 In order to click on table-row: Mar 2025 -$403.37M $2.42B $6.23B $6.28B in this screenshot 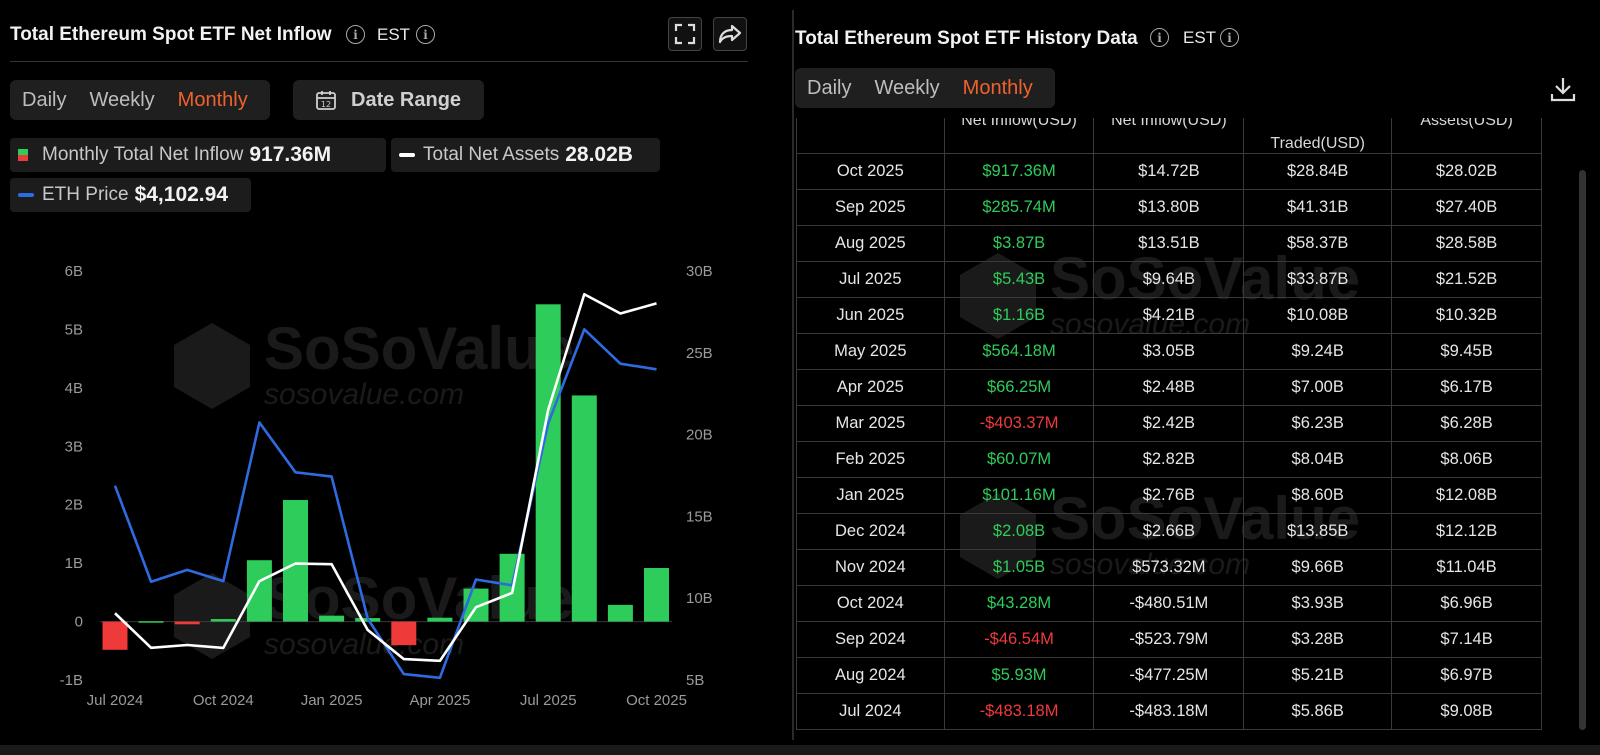, I will do `click(1169, 423)`.